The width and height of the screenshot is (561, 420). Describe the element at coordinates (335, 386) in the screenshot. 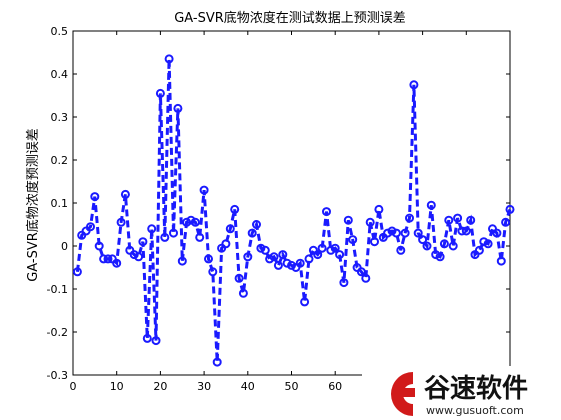

I see `x-tick-label: 60` at that location.